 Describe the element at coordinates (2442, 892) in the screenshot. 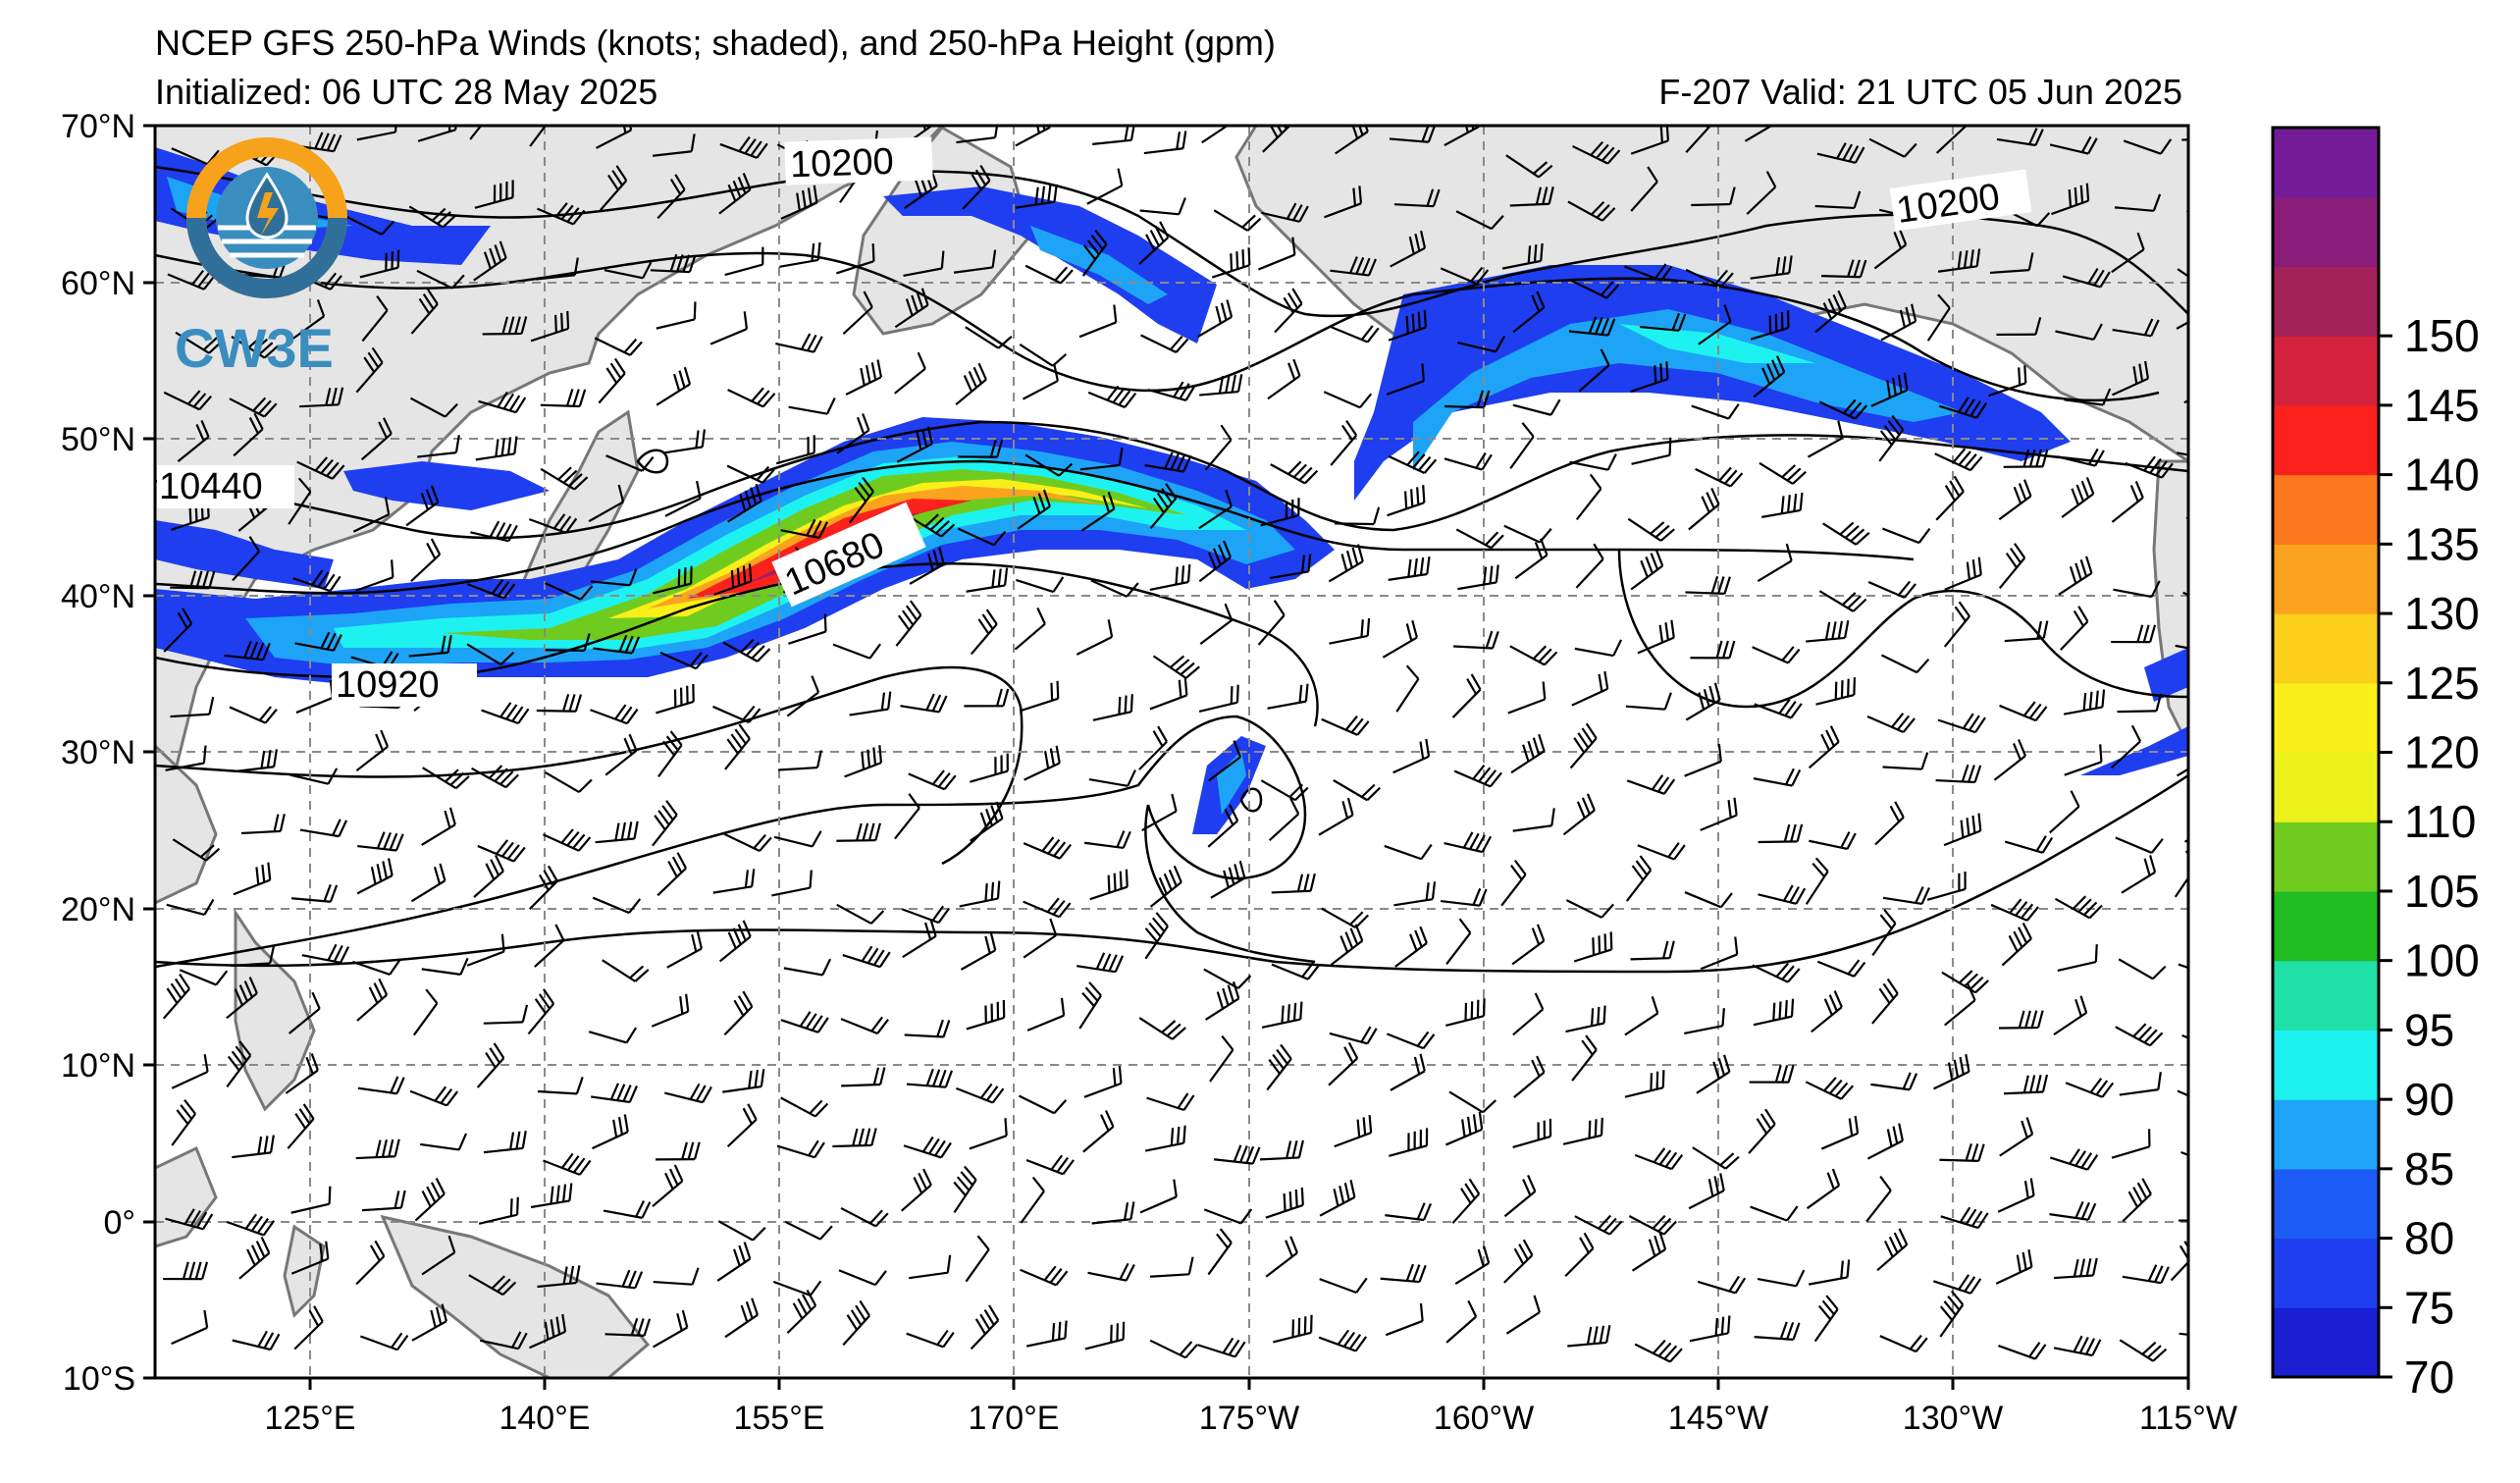

I see `colorbar-tick-label: 105` at that location.